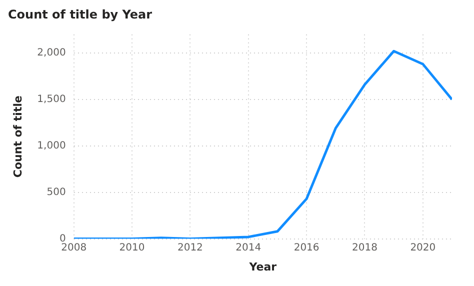 This screenshot has width=474, height=286. What do you see at coordinates (307, 248) in the screenshot?
I see `x-tick-label: 2016` at bounding box center [307, 248].